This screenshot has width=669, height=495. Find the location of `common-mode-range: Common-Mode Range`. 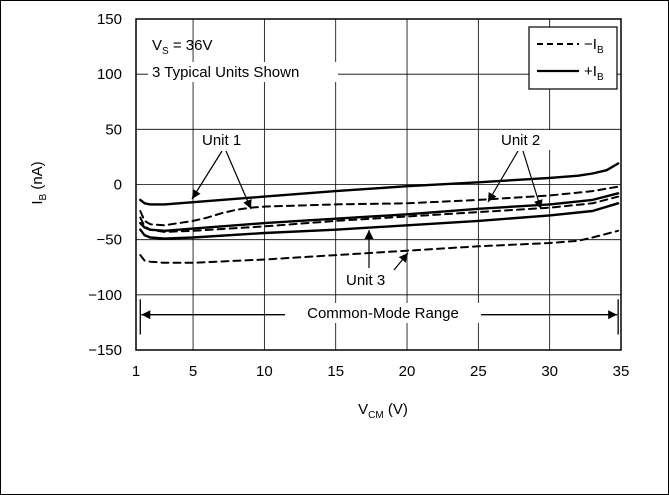

common-mode-range: Common-Mode Range is located at coordinates (379, 317).